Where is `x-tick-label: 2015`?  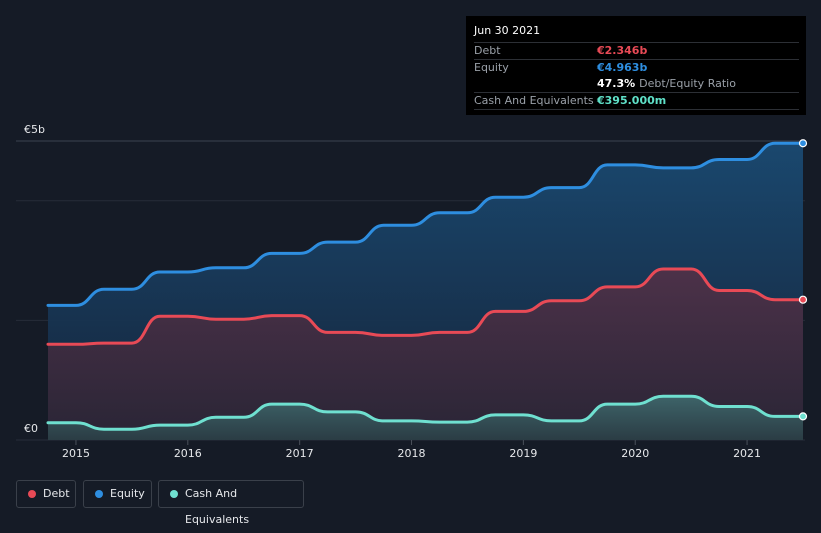 x-tick-label: 2015 is located at coordinates (76, 453).